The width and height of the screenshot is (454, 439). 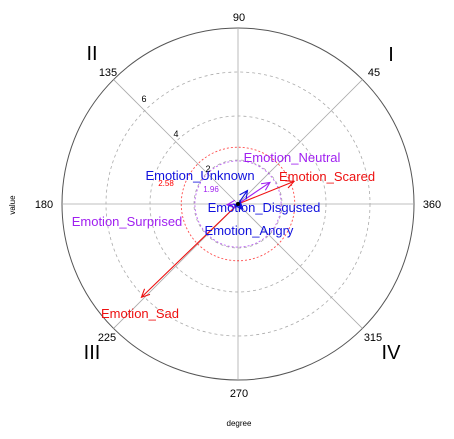 I want to click on vector-label: Emotion_Sad, so click(x=140, y=313).